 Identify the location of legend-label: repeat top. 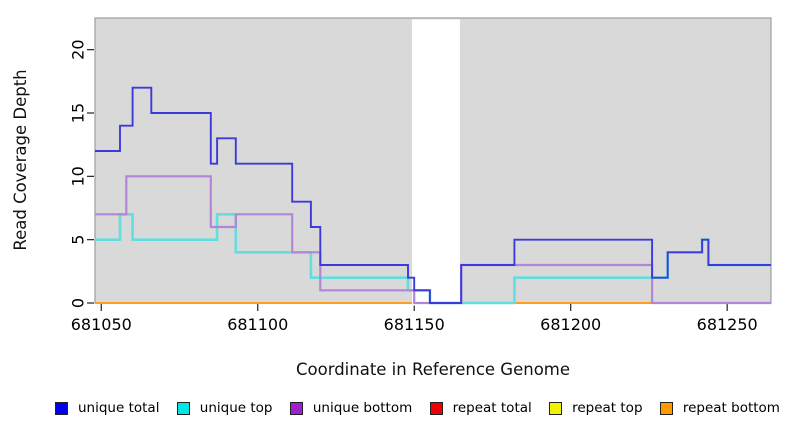
(607, 408).